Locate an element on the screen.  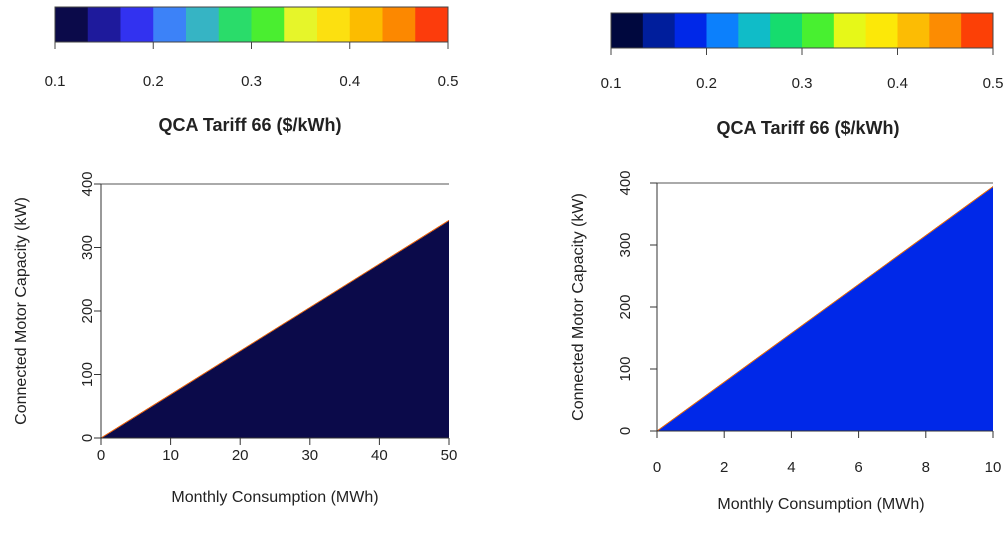
y-tick-label-right: 100 is located at coordinates (625, 368).